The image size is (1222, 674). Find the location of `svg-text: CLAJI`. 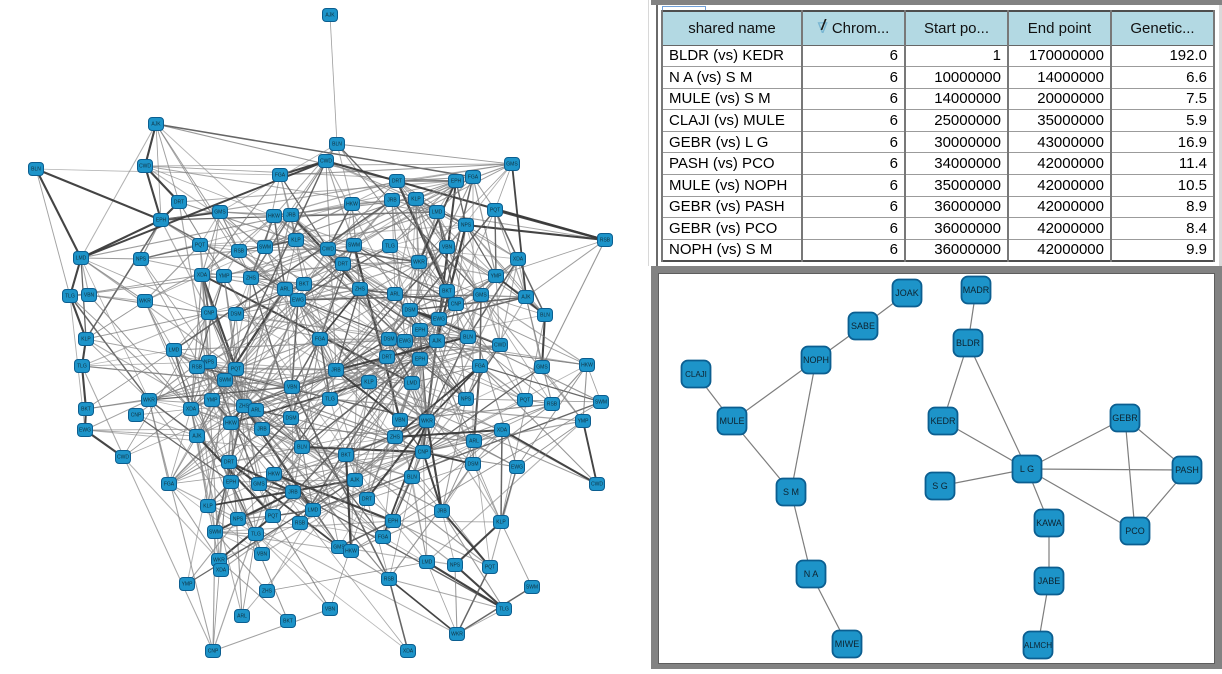

svg-text: CLAJI is located at coordinates (696, 374).